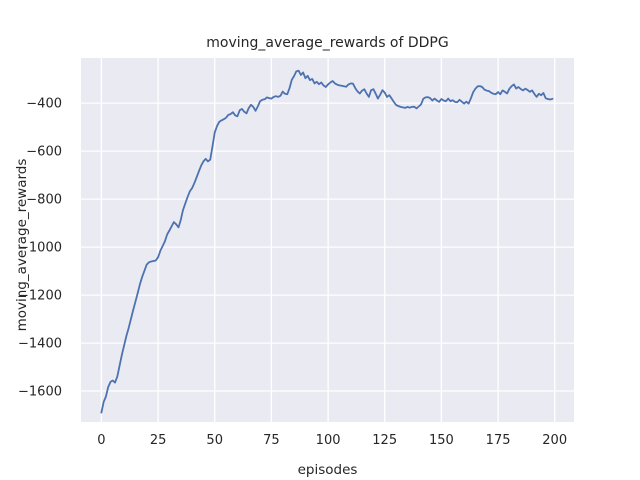 The image size is (640, 480). I want to click on x-tick-label: 125, so click(384, 440).